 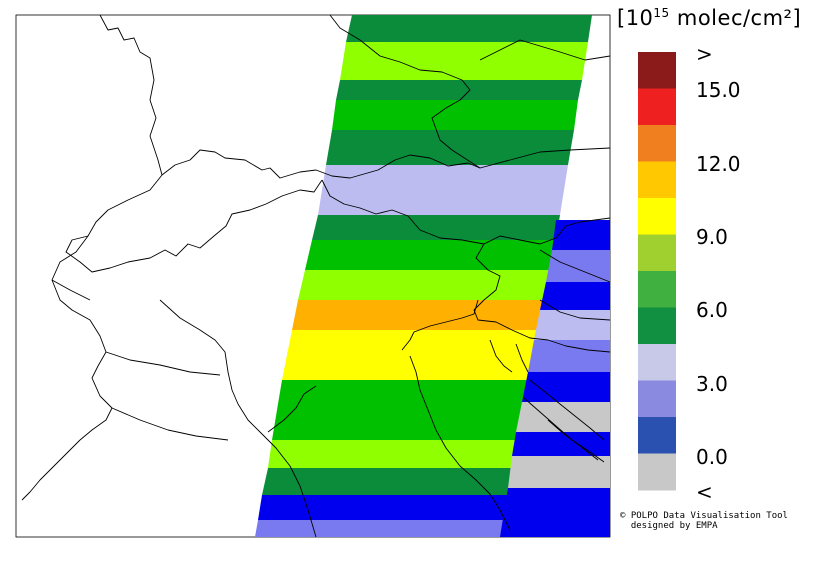 I want to click on colorbar-tick-9: 9.0, so click(x=712, y=237).